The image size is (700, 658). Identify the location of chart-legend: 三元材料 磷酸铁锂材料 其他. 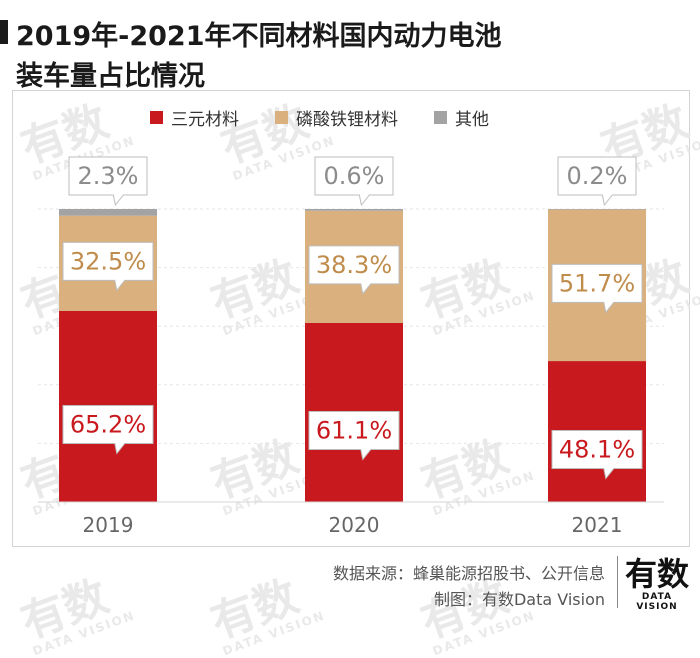
(319, 117).